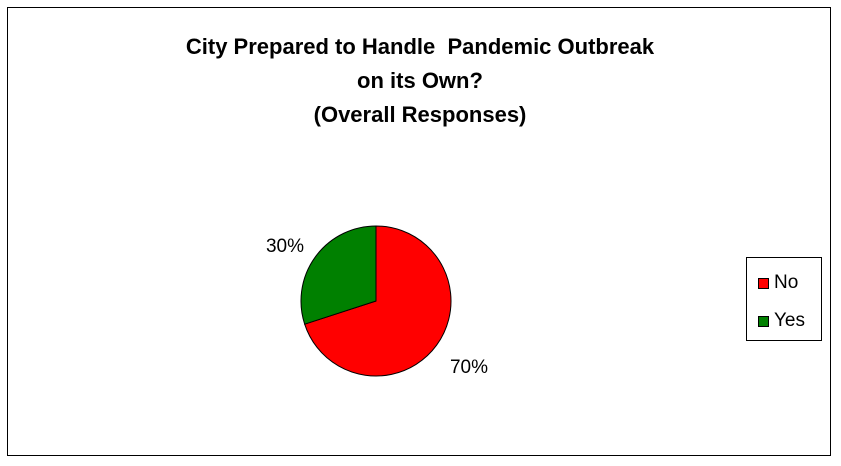 The width and height of the screenshot is (841, 466). I want to click on legend-swatch-no, so click(763, 283).